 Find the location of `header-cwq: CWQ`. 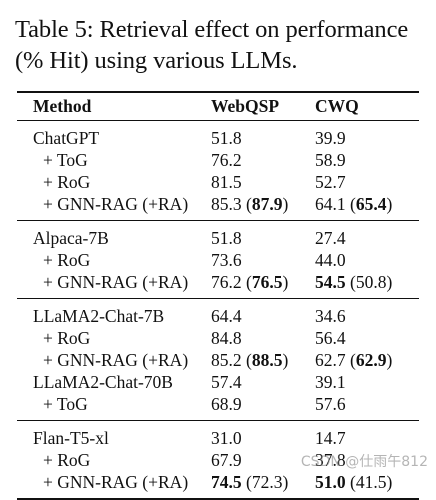

header-cwq: CWQ is located at coordinates (337, 106).